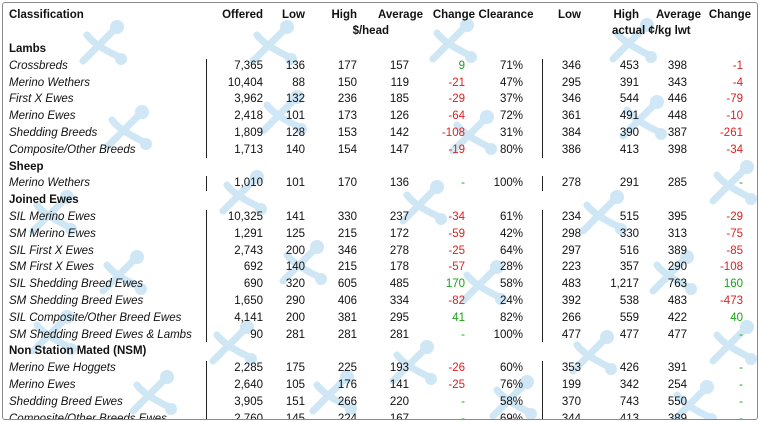  I want to click on row-classification: Composite/Other Breeds Ewes, so click(88, 416).